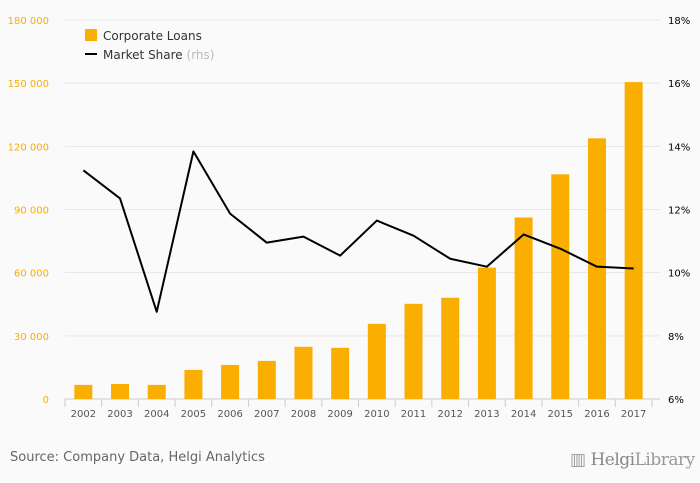 This screenshot has height=483, width=700. Describe the element at coordinates (679, 147) in the screenshot. I see `right-tick-label: 14%` at that location.